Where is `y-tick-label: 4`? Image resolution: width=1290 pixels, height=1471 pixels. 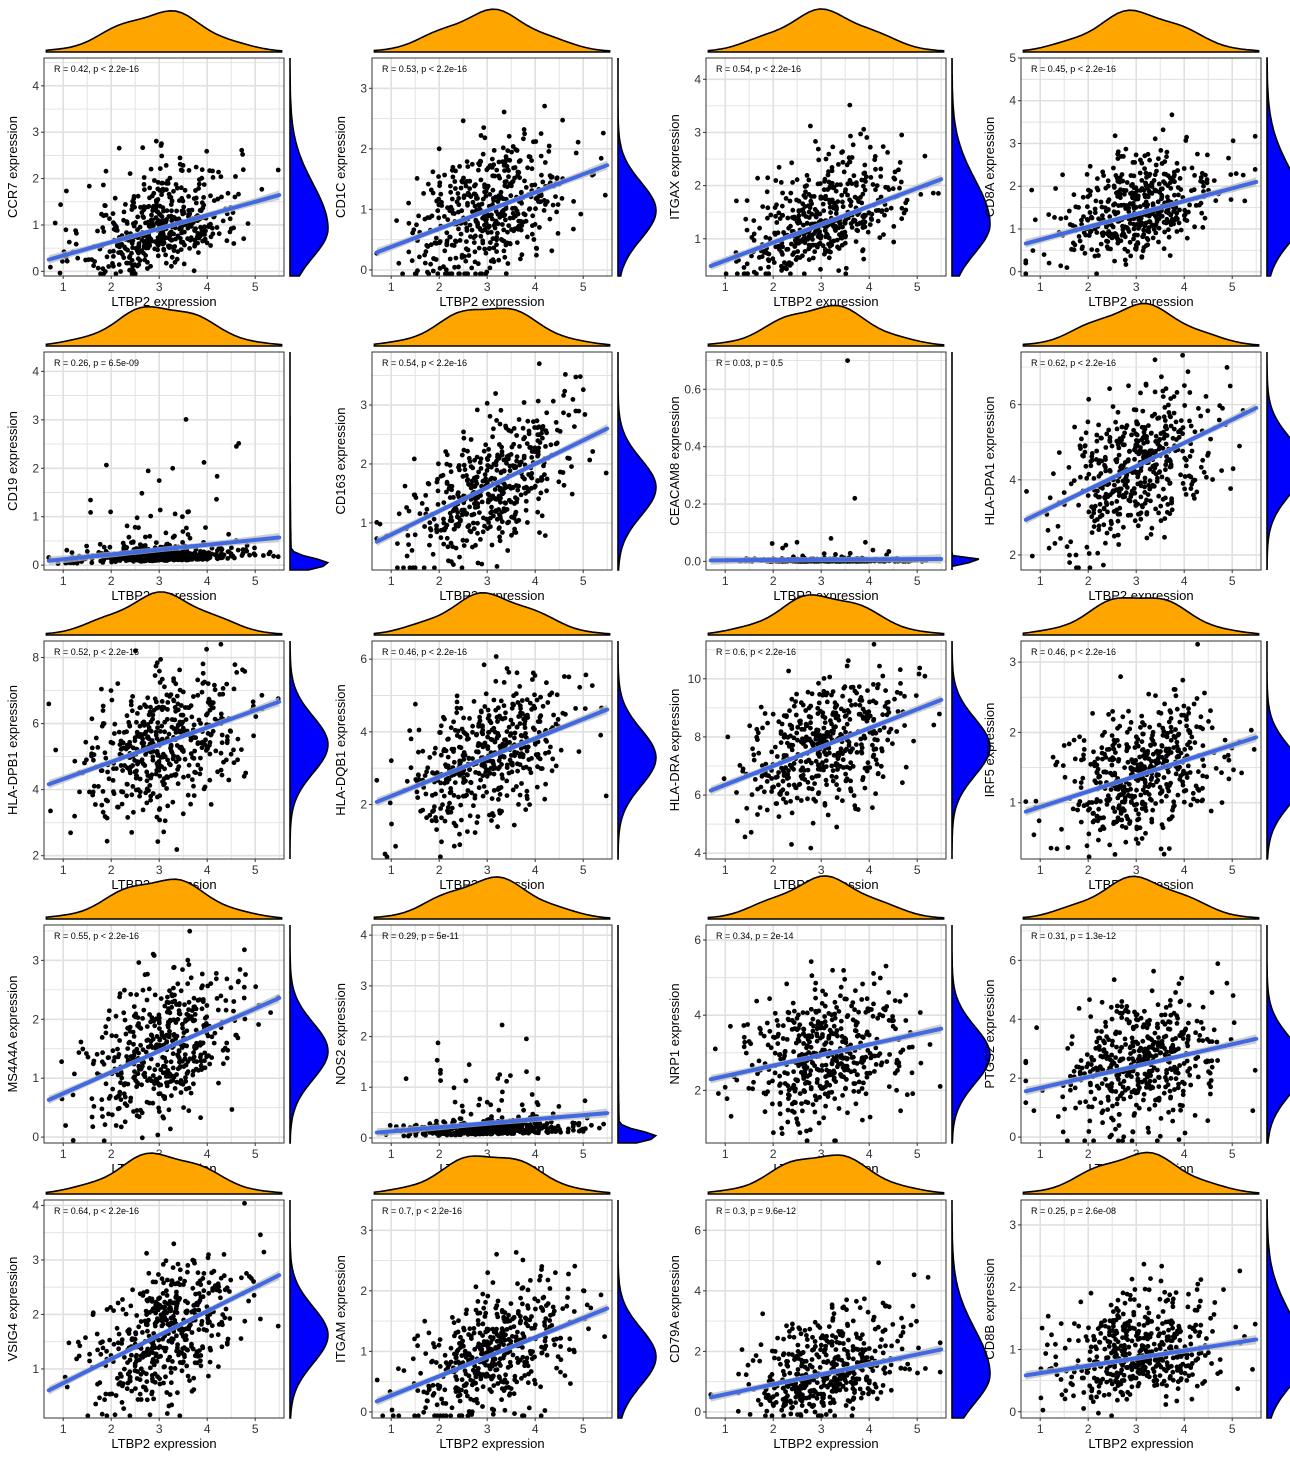 y-tick-label: 4 is located at coordinates (35, 371).